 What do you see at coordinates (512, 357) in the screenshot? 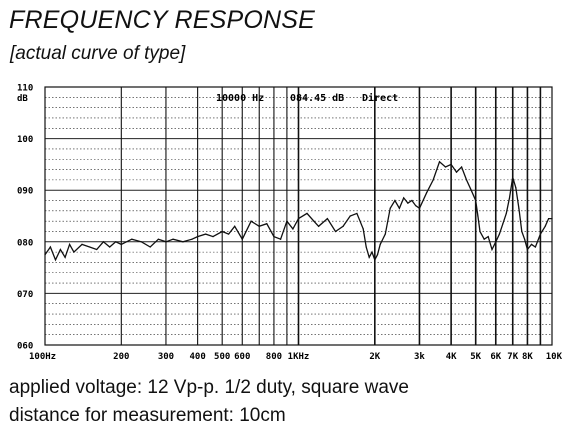
I see `x-tick-label: 7K` at bounding box center [512, 357].